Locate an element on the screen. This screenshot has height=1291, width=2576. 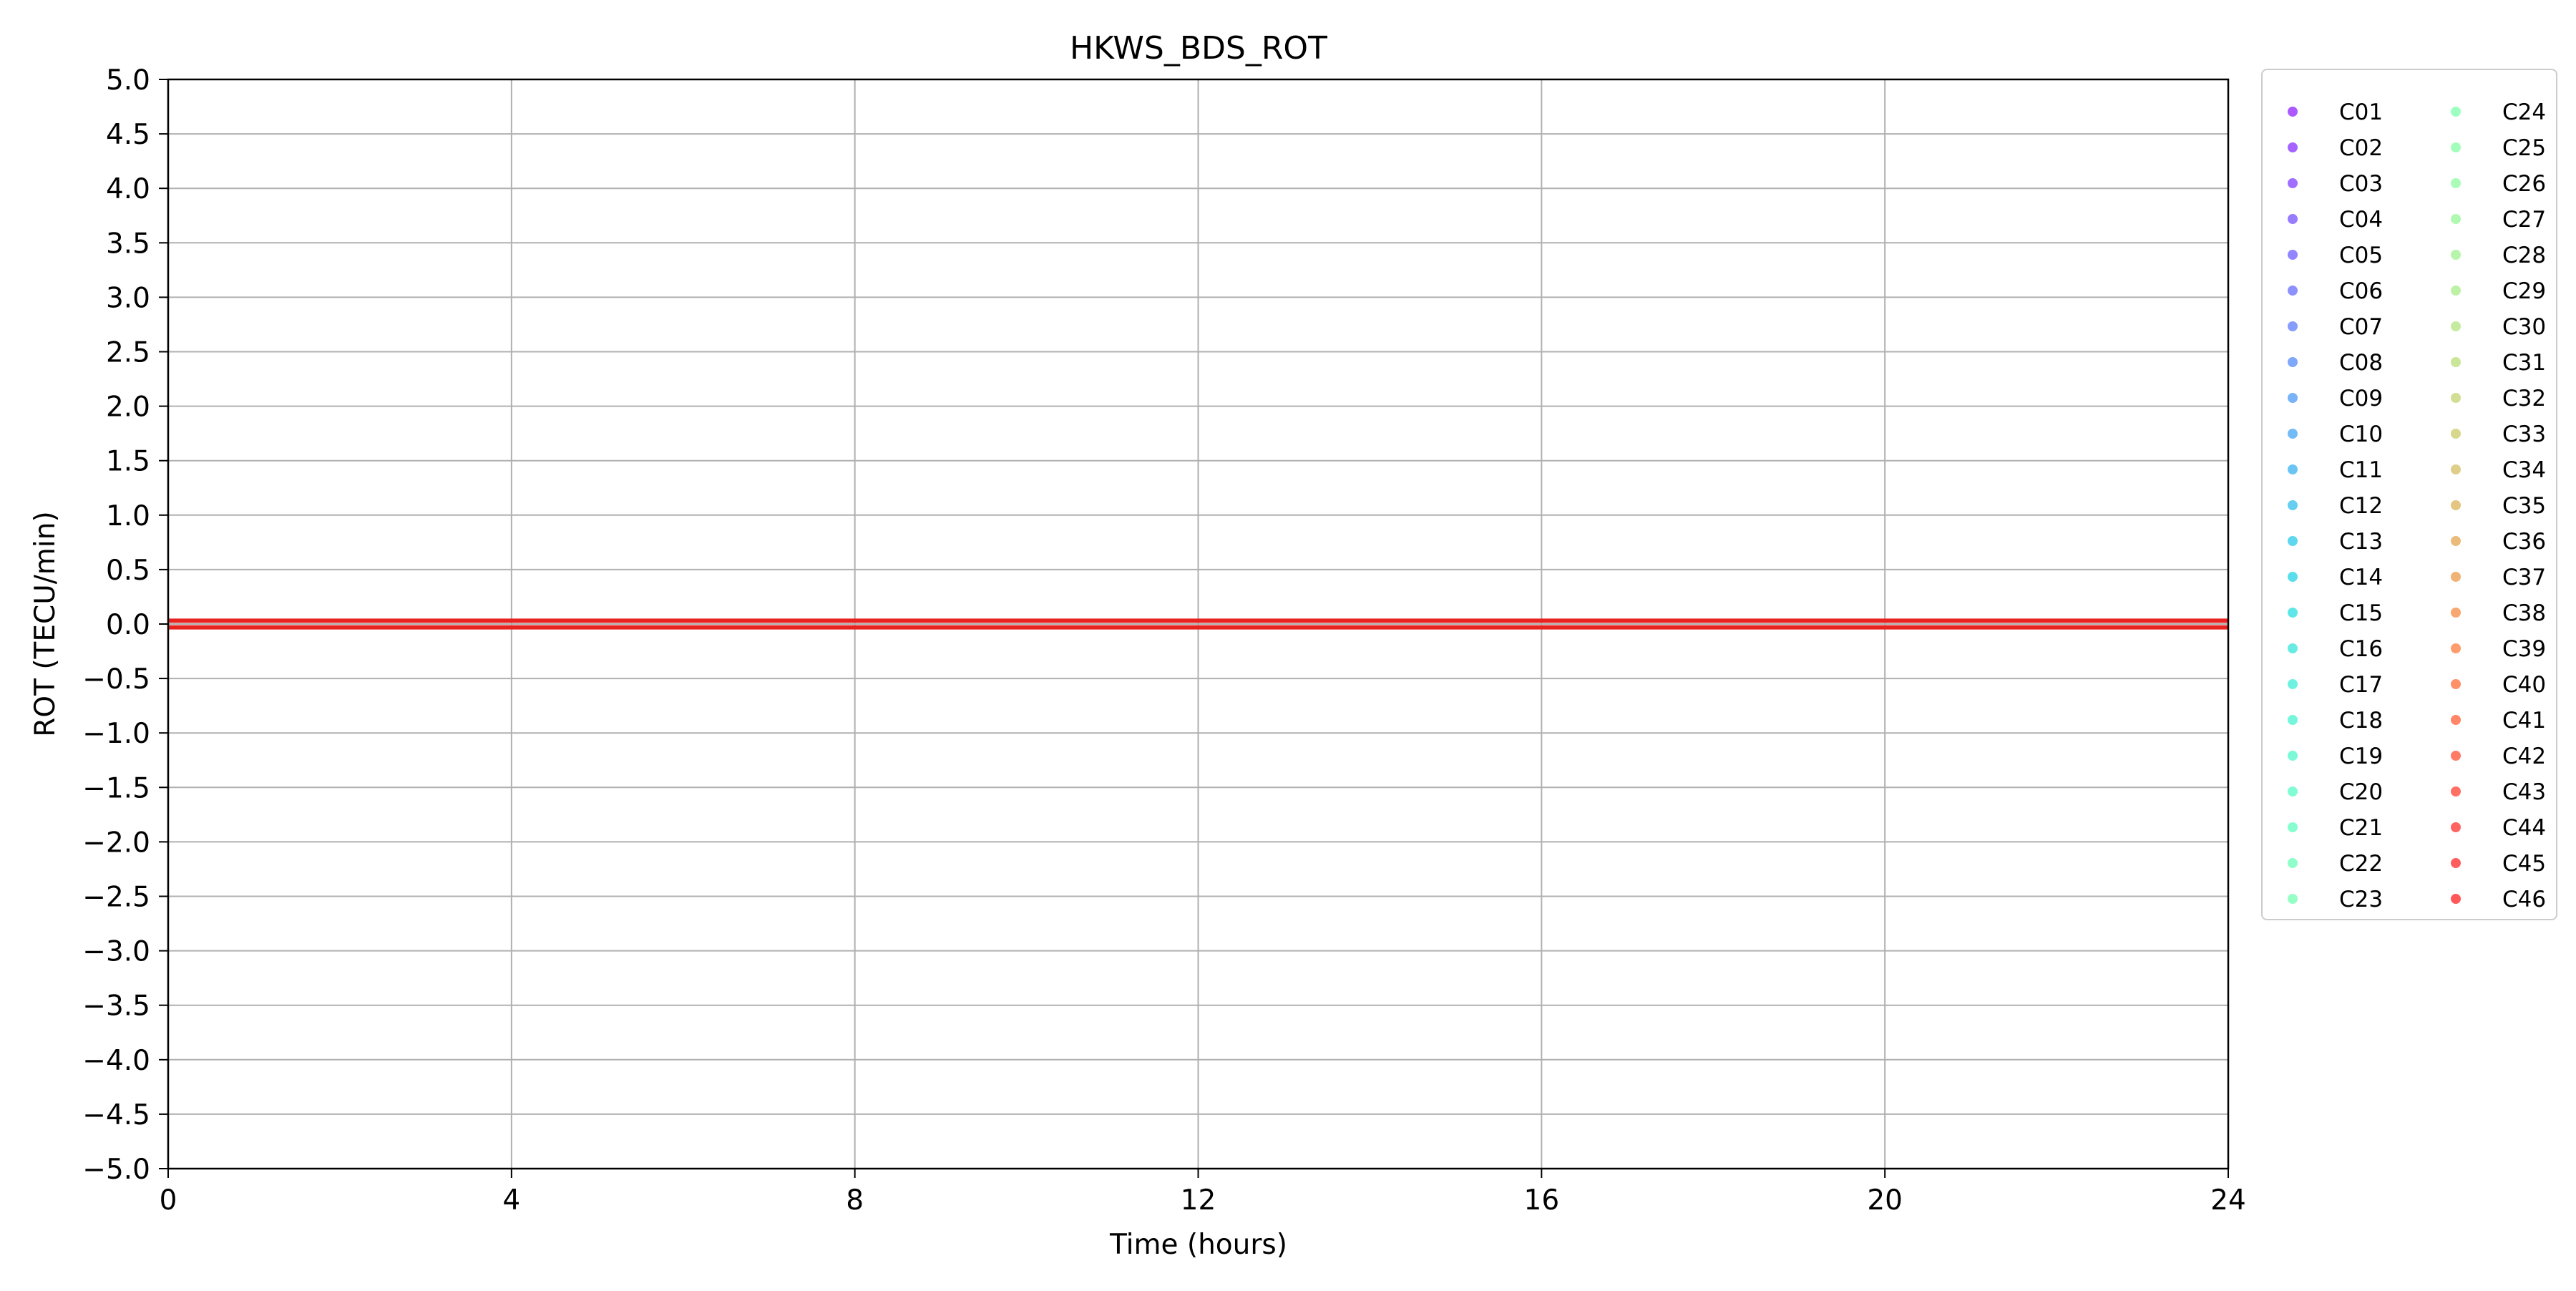
legend-label: C39 is located at coordinates (2524, 649).